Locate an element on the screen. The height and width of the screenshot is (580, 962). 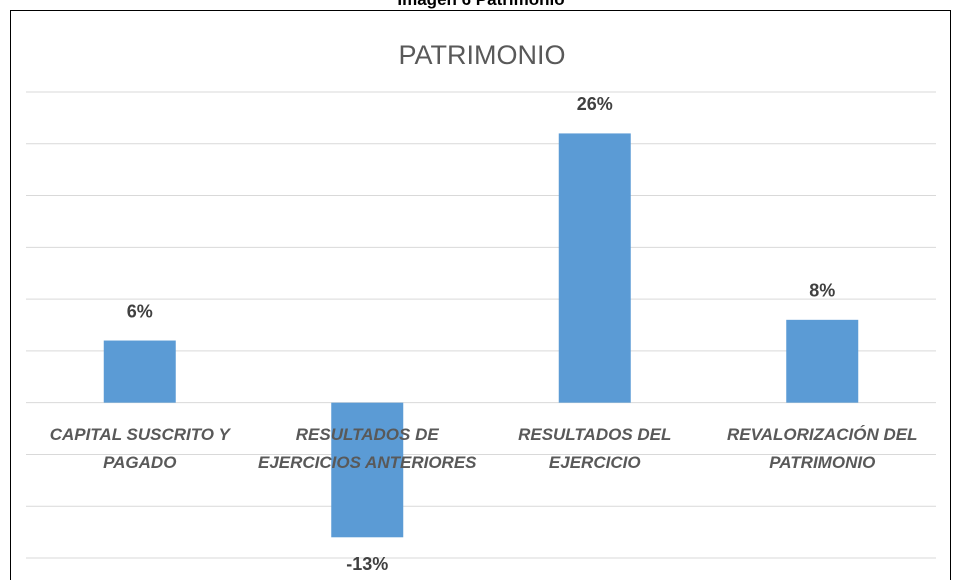
x-tick-label: RESULTADOS DEL EJERCICIO is located at coordinates (595, 448).